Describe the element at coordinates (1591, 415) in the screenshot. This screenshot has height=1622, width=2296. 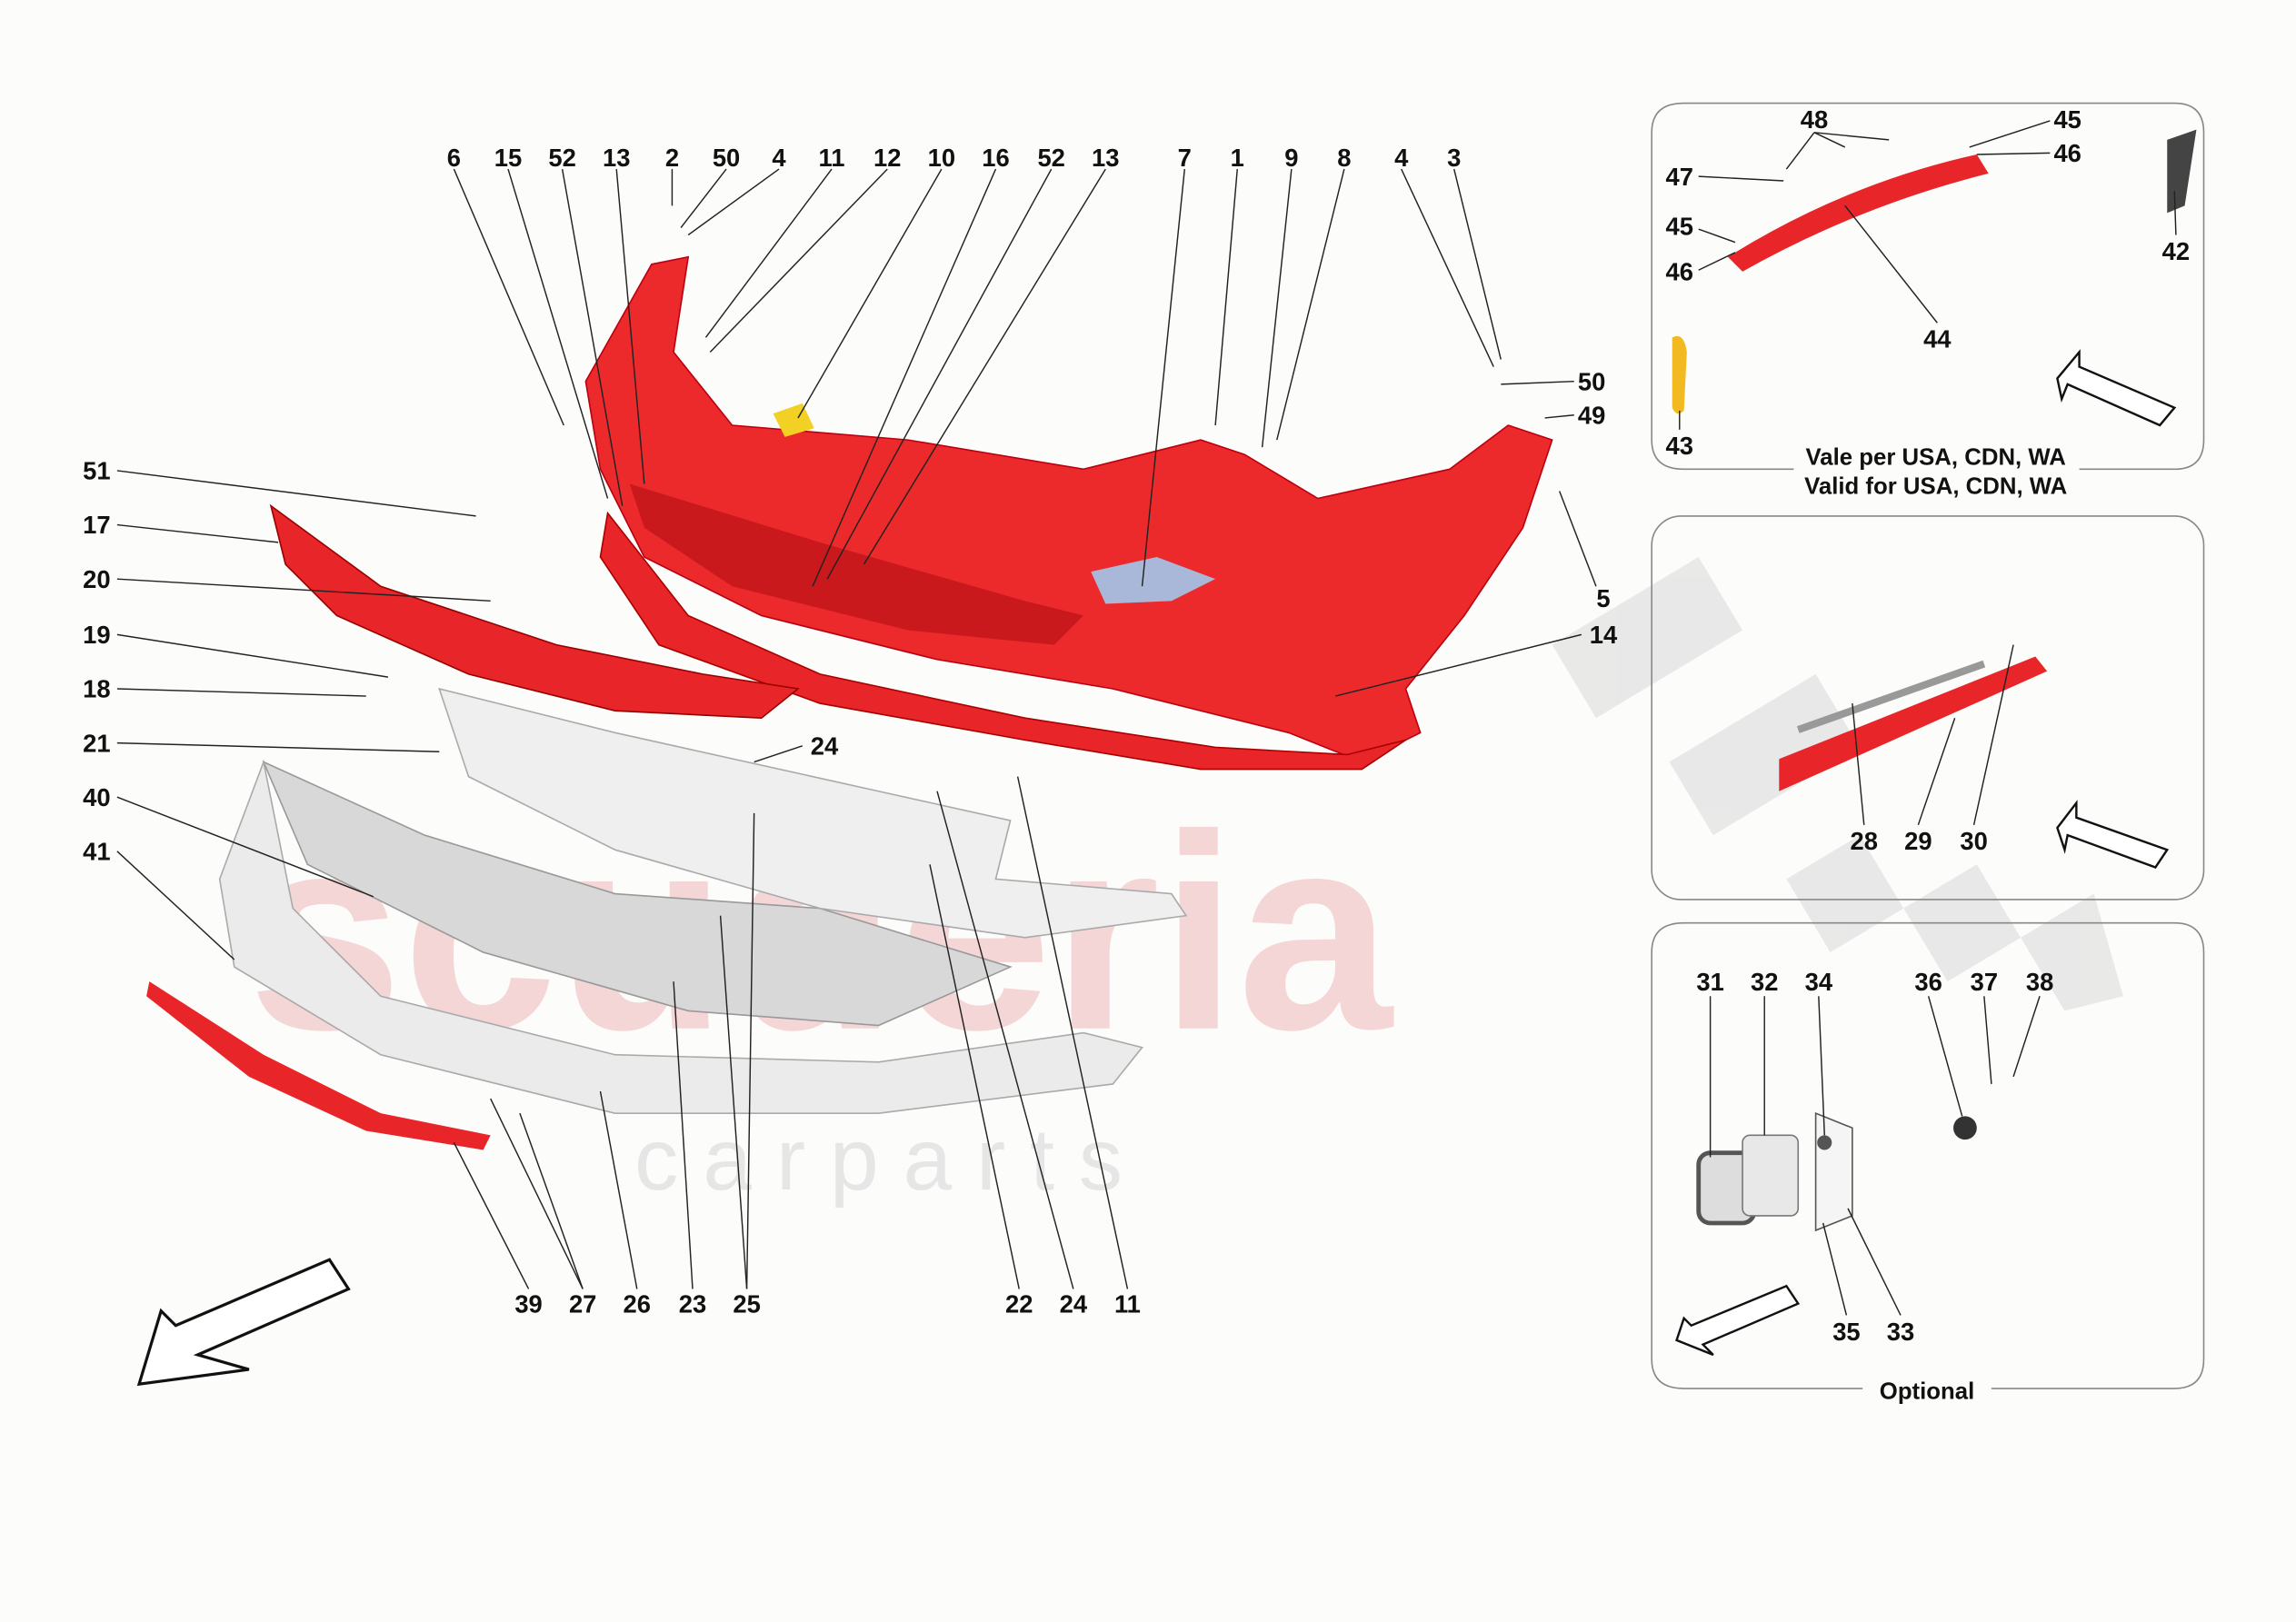
I see `callout-49: 49` at that location.